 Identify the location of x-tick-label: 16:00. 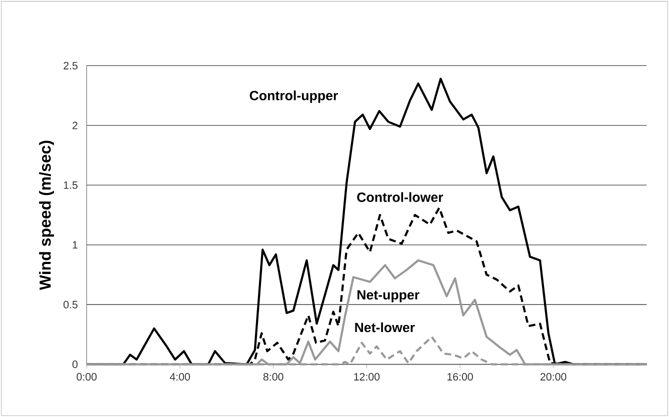
(460, 377).